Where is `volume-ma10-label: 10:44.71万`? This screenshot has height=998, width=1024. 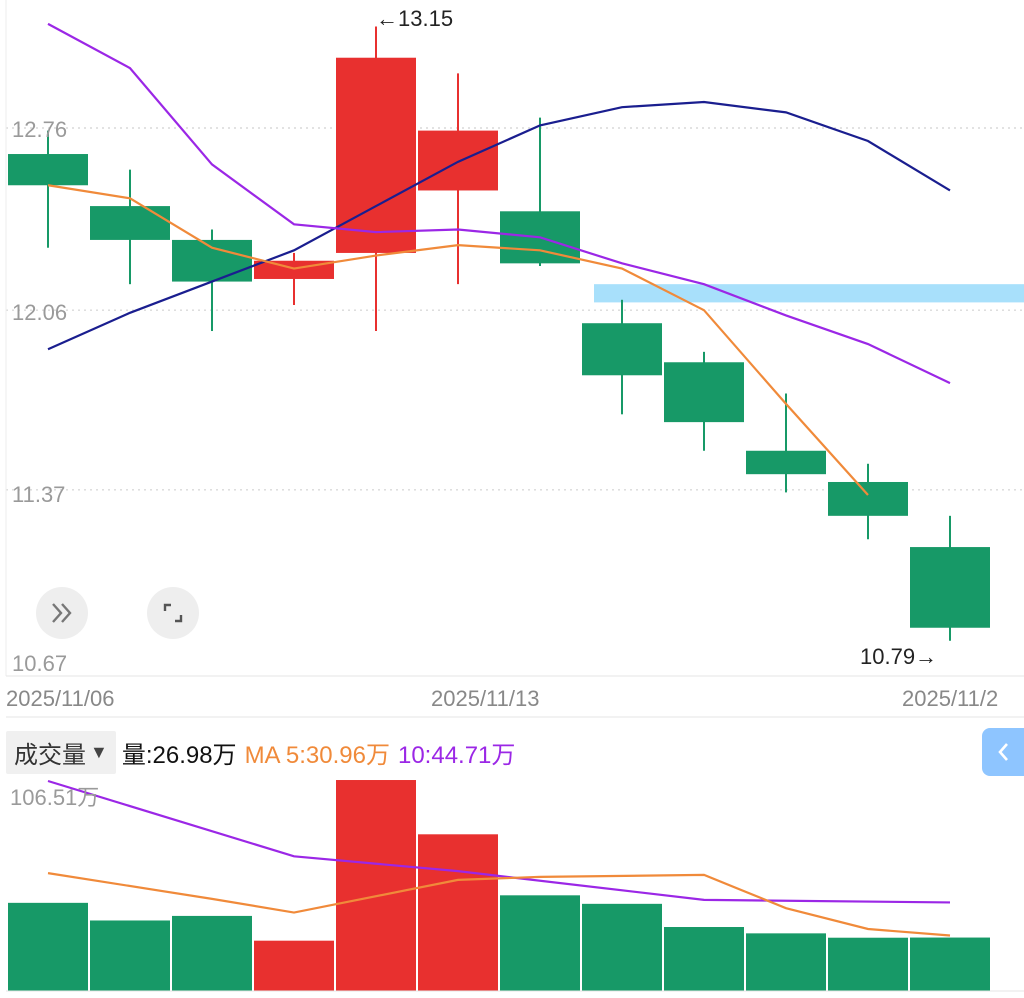
volume-ma10-label: 10:44.71万 is located at coordinates (456, 755).